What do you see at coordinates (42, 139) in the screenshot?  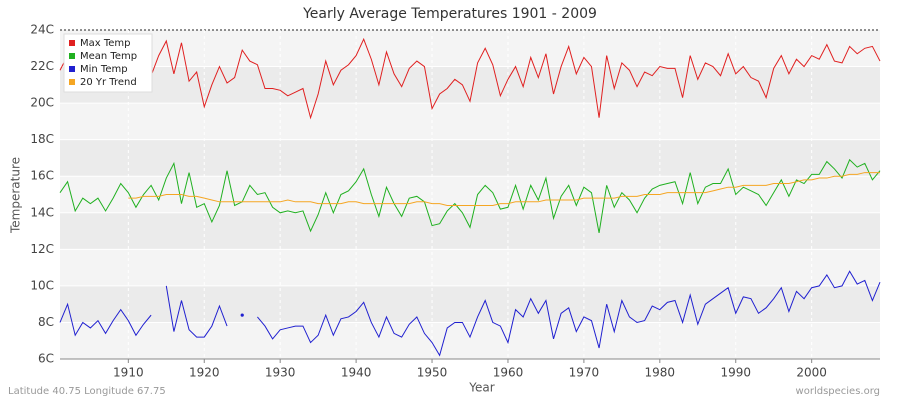 I see `y-tick-label: 18C` at bounding box center [42, 139].